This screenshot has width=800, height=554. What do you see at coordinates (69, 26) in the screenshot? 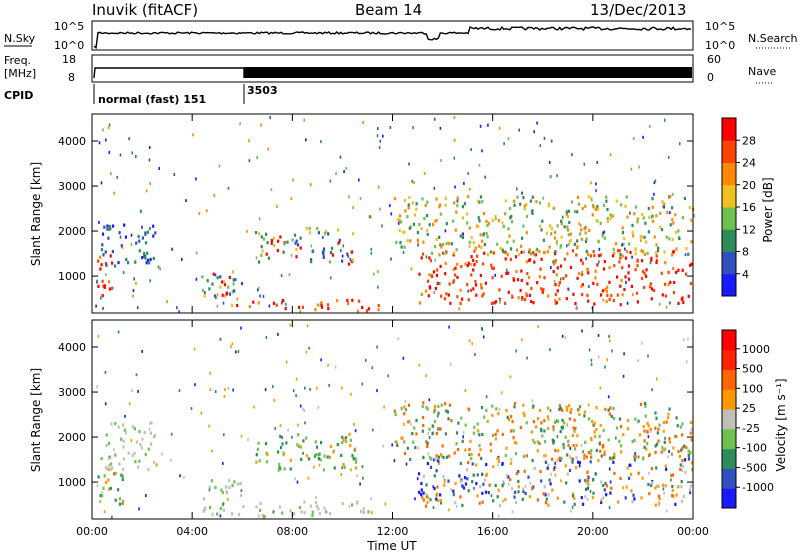
I see `nsky-top: 10^5` at bounding box center [69, 26].